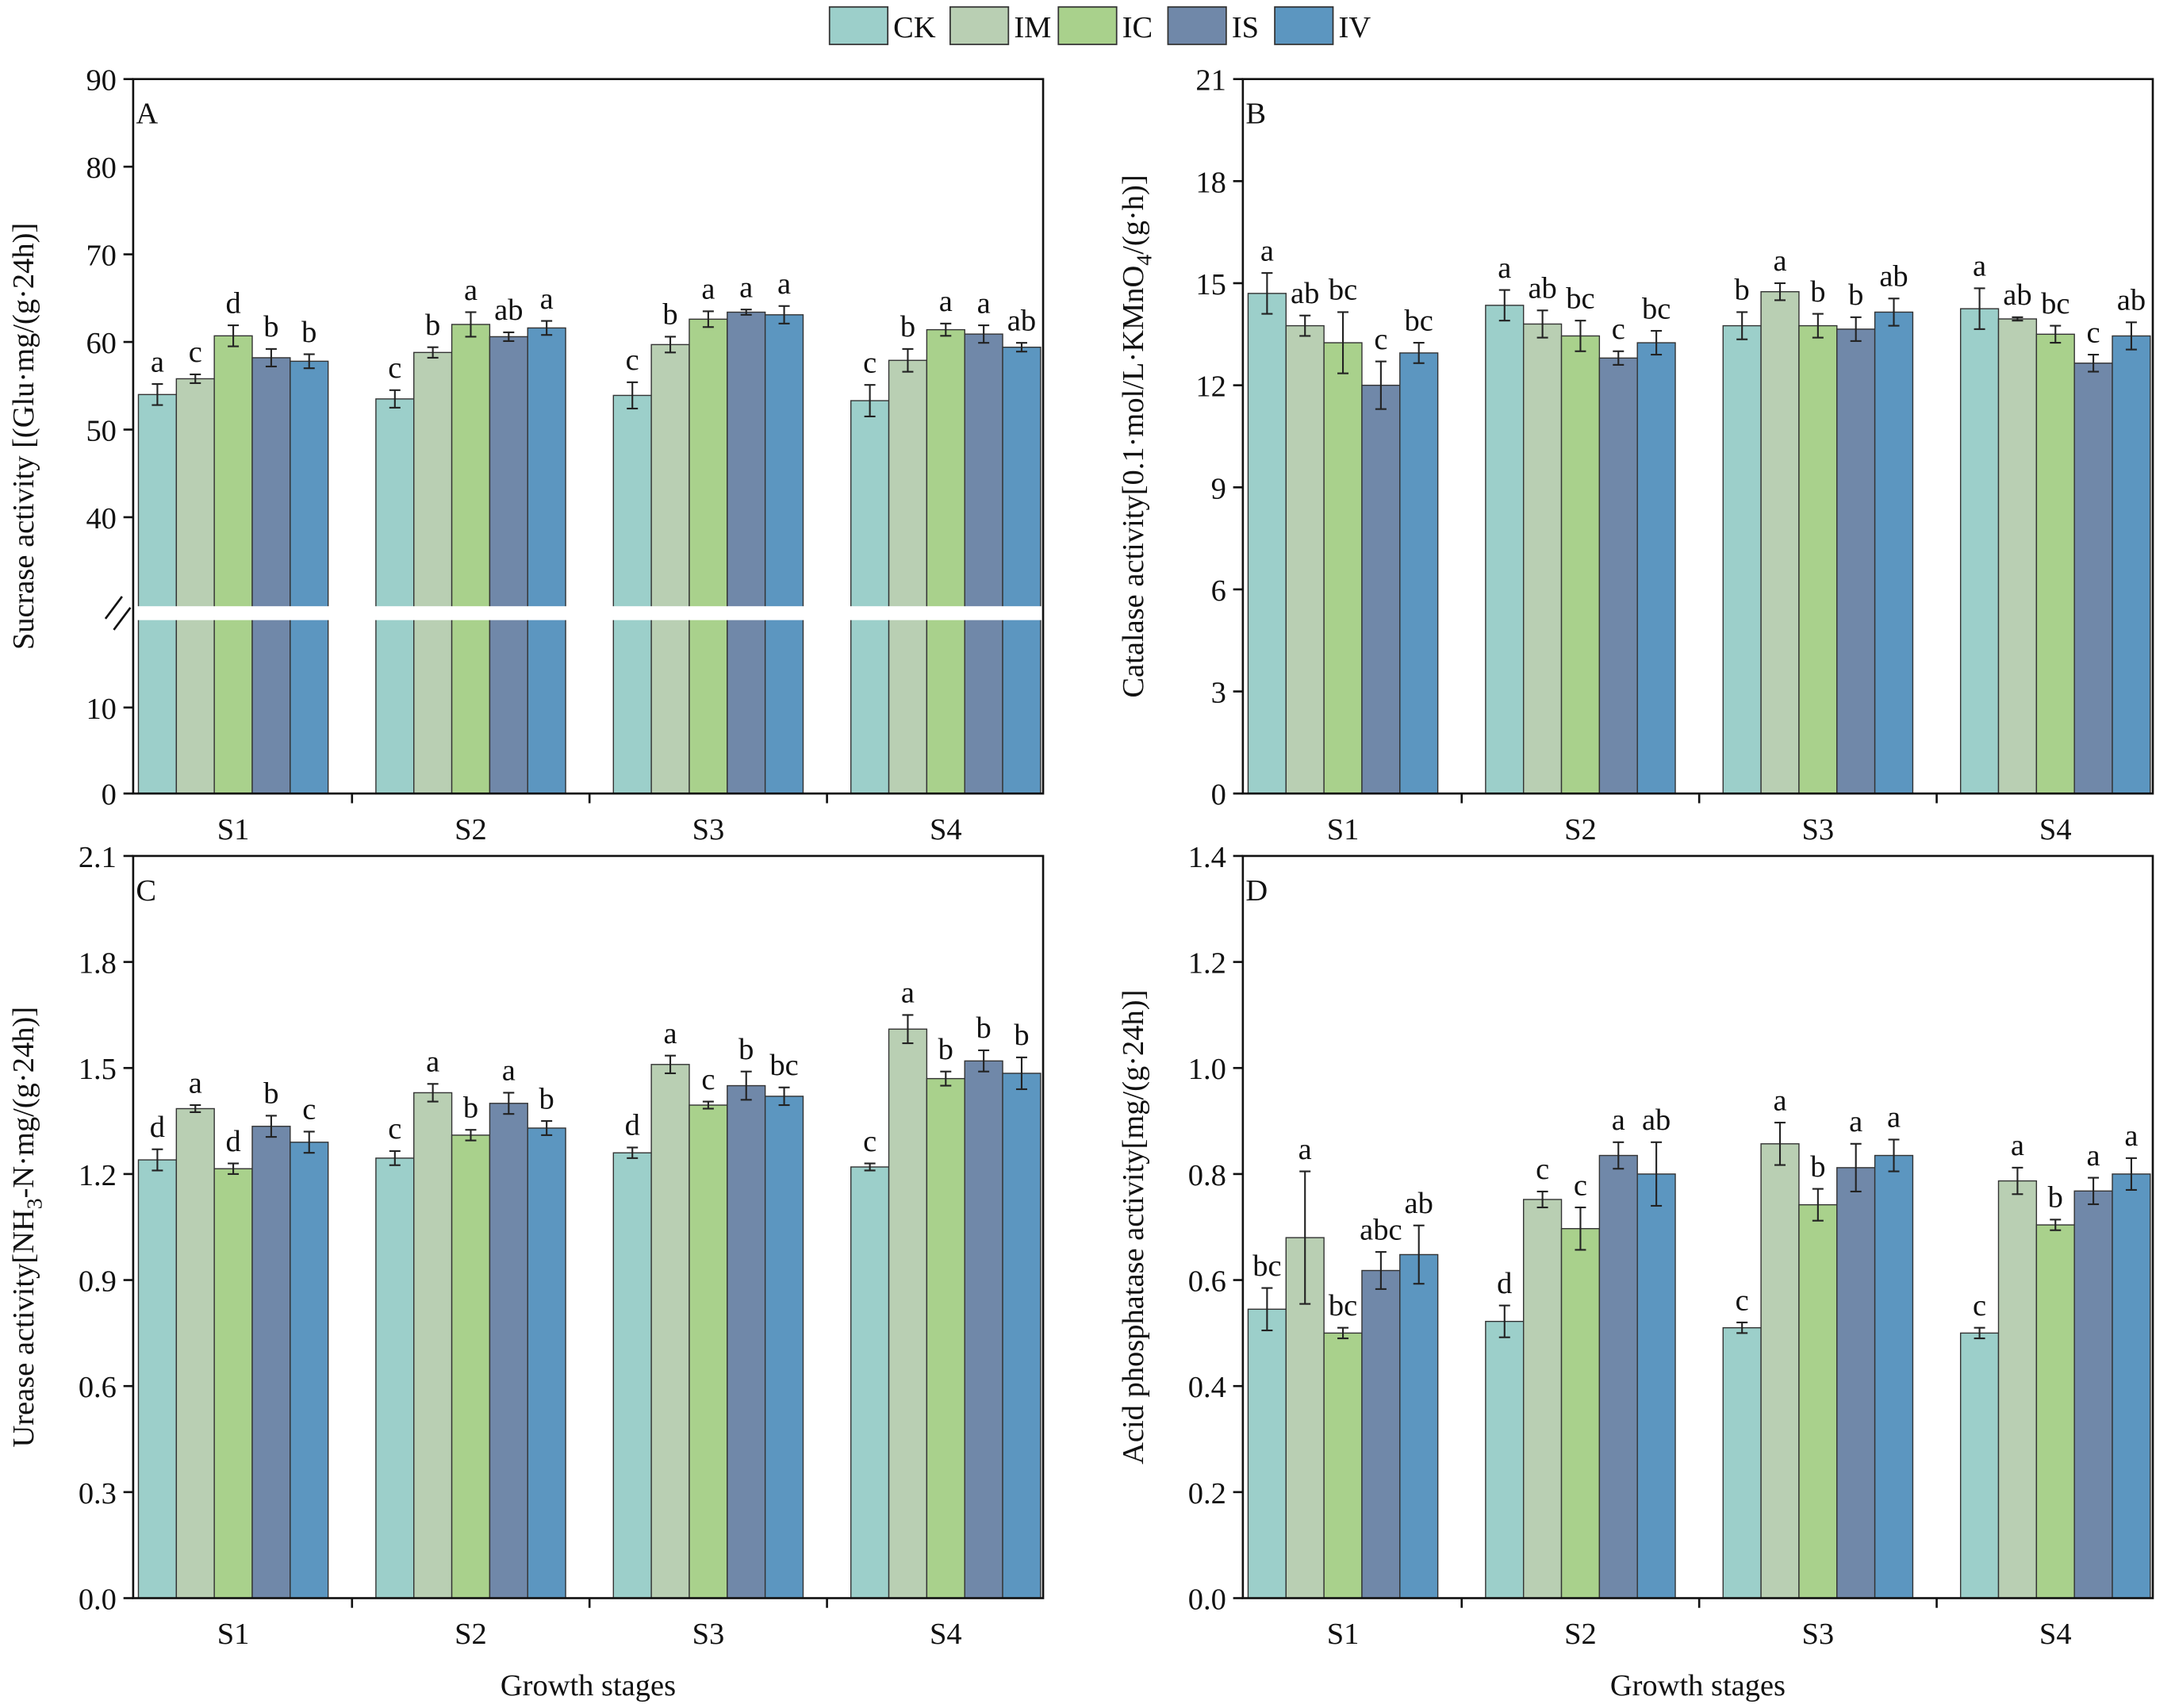 Image resolution: width=2175 pixels, height=1708 pixels. I want to click on y-tick-label: 0.2, so click(1207, 1493).